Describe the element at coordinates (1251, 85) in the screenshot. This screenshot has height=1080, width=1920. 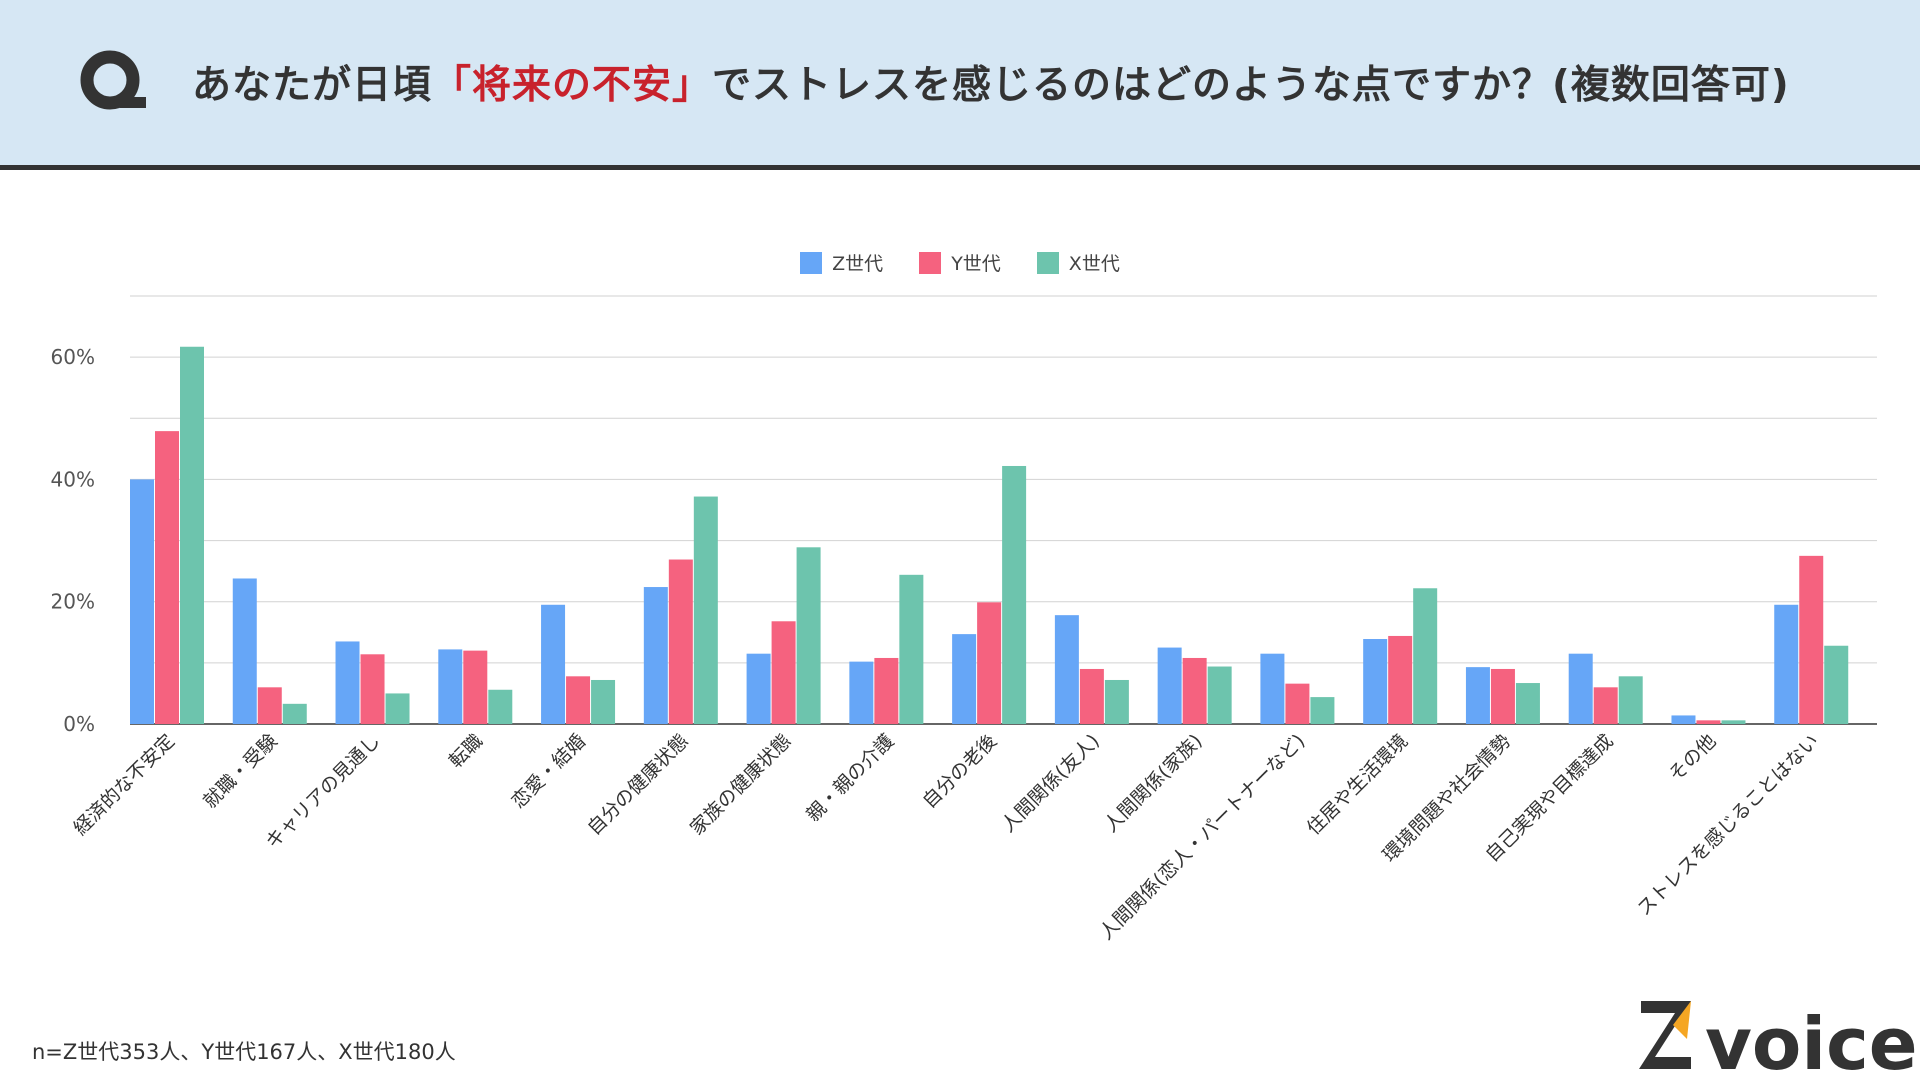
I see `title-after: でストレスを感じるのはどのような点ですか？(複数回答可)` at that location.